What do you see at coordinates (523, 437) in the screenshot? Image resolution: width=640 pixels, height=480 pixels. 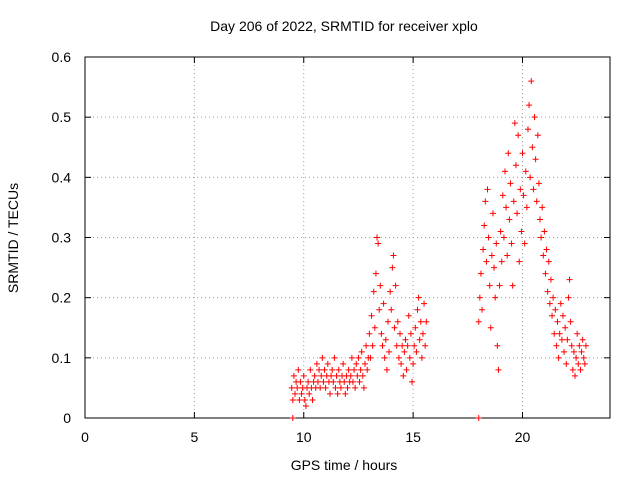 I see `x-tick-label: 20` at bounding box center [523, 437].